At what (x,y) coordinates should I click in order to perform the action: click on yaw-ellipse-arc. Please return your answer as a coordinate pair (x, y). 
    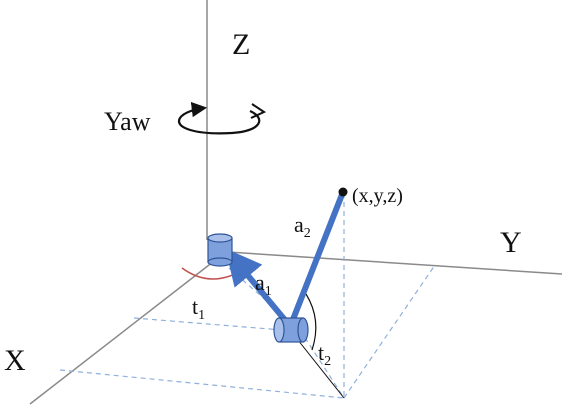
    Looking at the image, I should click on (219, 118).